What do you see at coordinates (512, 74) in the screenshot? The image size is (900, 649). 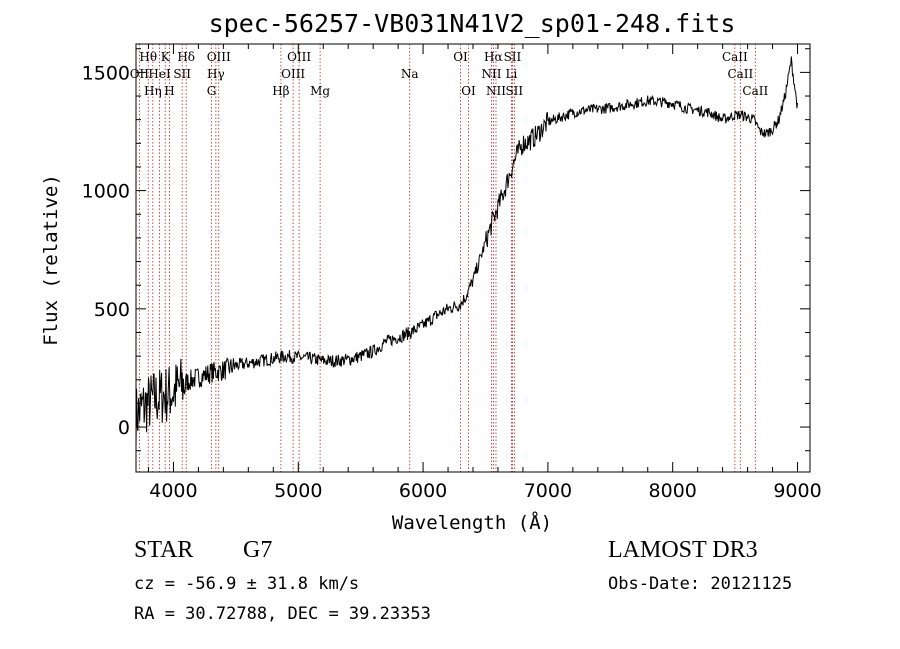 I see `spectral-line-label: Li` at bounding box center [512, 74].